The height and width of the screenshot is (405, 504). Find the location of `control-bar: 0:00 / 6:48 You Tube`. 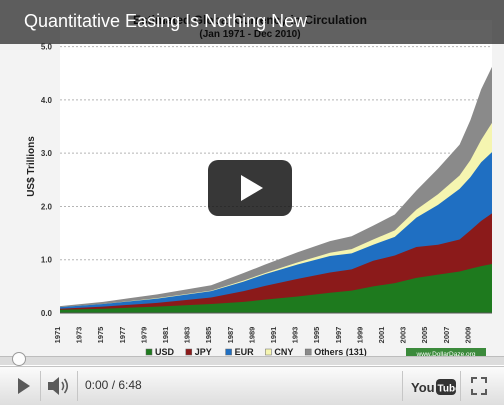

control-bar: 0:00 / 6:48 You Tube is located at coordinates (252, 385).